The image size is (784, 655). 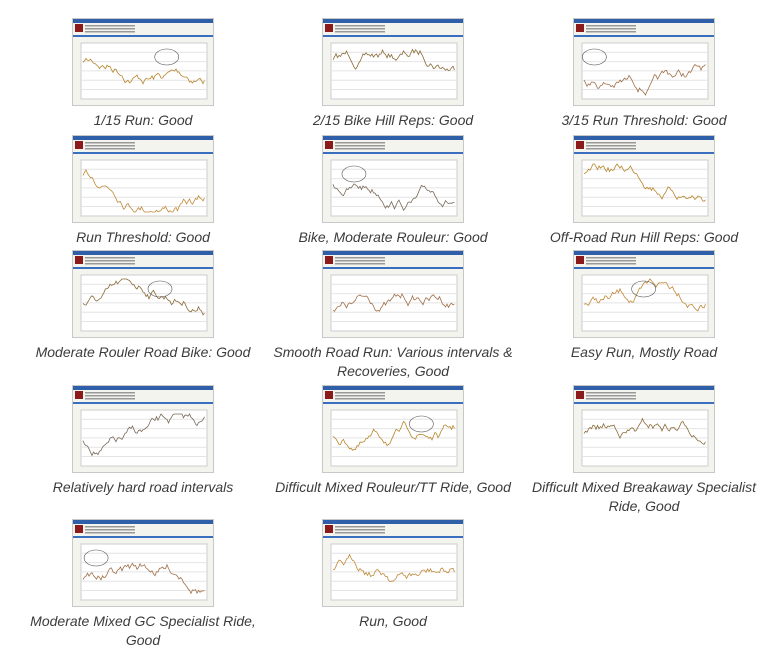 I want to click on gallery-item: 1/15 Run: Good, so click(x=143, y=74).